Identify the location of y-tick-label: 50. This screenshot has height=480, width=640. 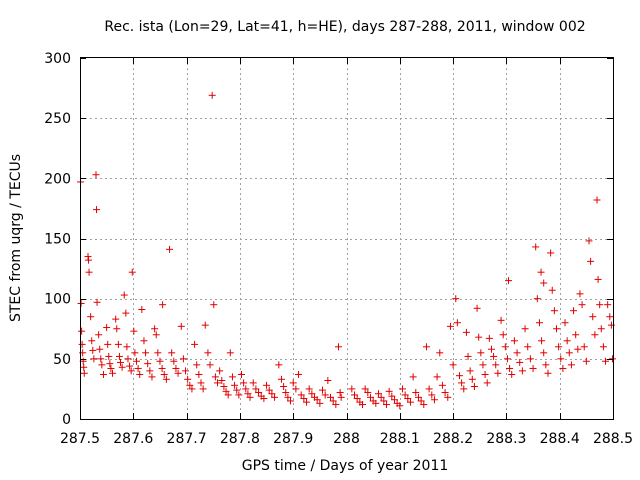
(62, 360).